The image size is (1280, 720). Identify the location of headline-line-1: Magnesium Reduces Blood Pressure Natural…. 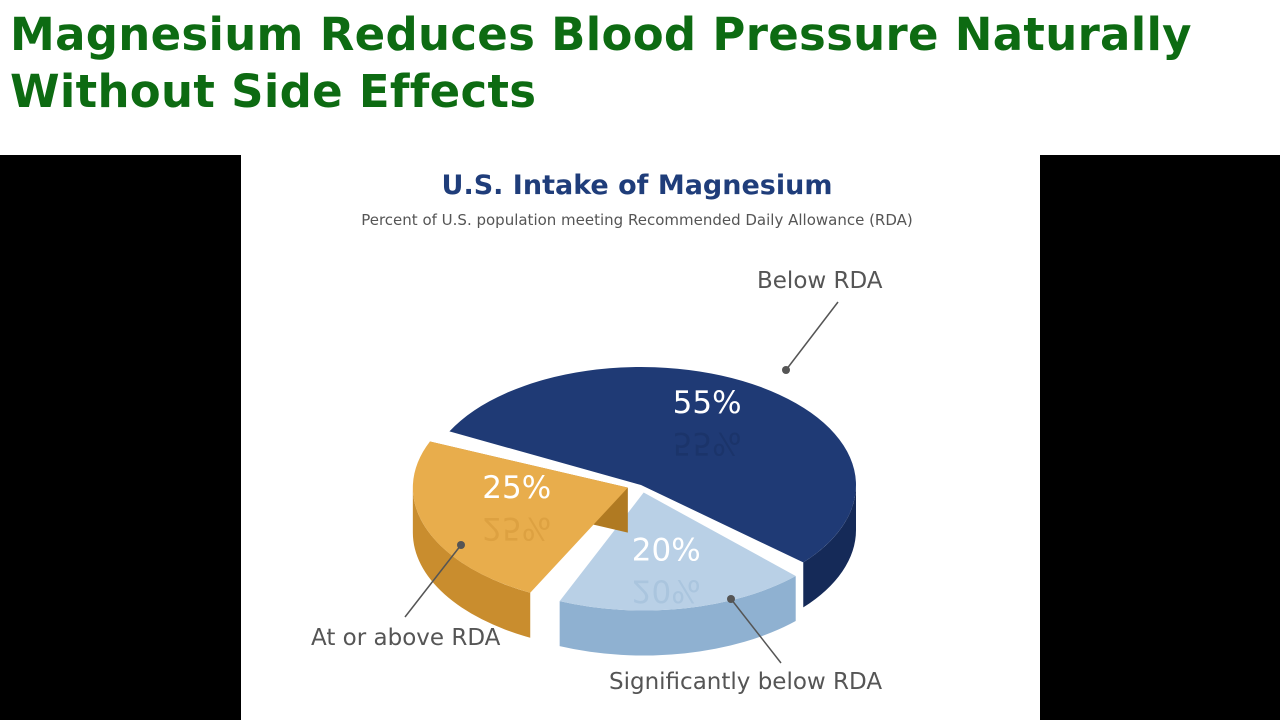
(601, 34).